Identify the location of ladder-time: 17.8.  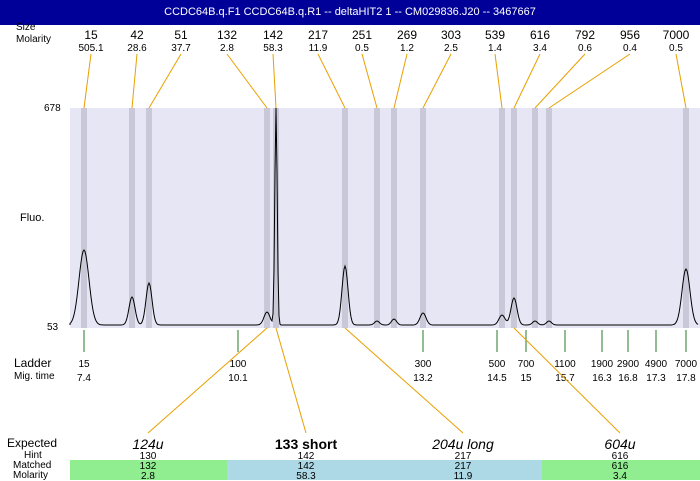
(686, 378).